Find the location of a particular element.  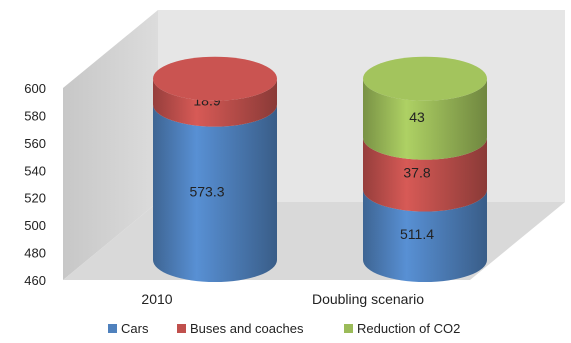

cylinder-1: 573.318.9 is located at coordinates (215, 169).